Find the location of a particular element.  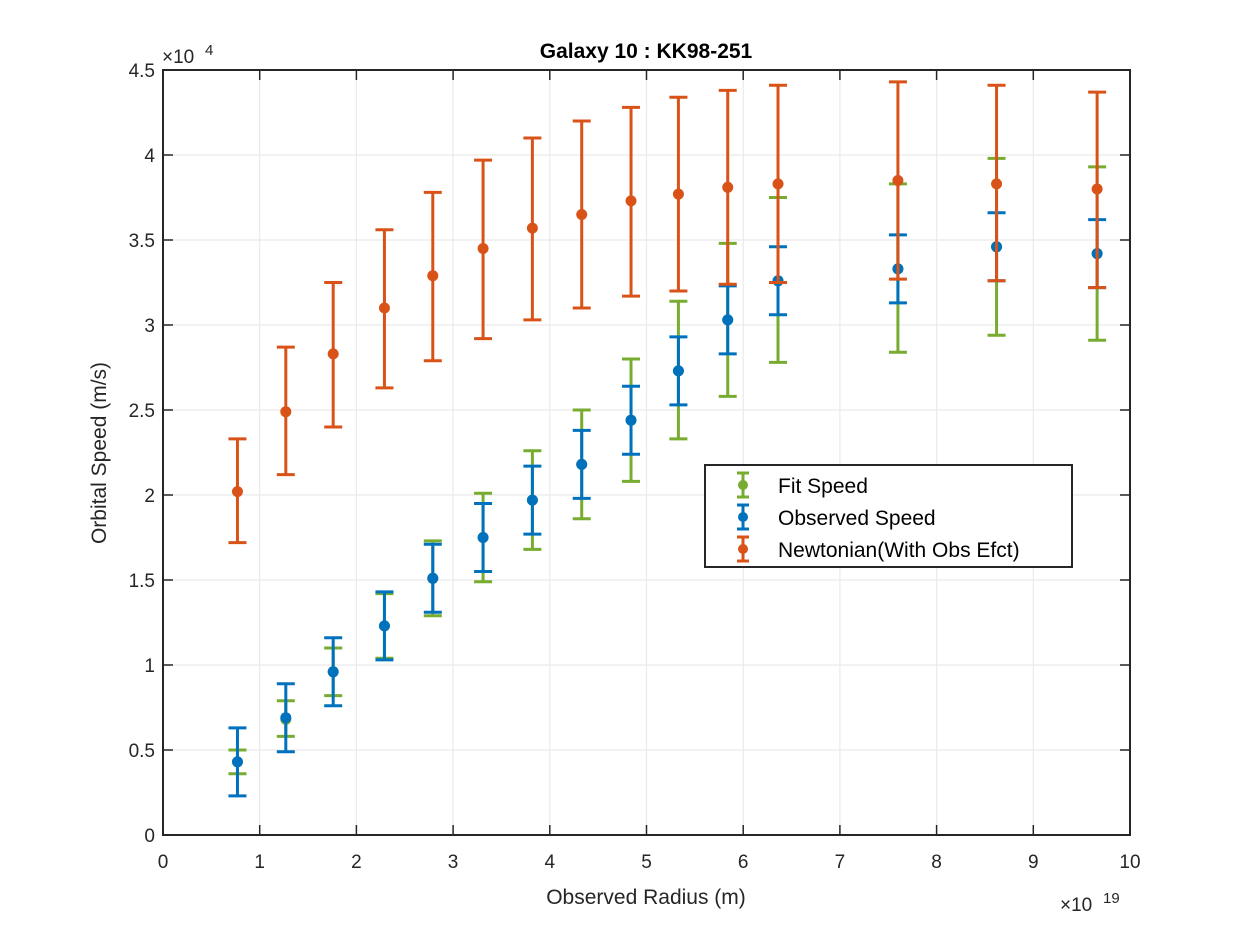

y-axis-multiplier: ×10 4 is located at coordinates (187, 55).